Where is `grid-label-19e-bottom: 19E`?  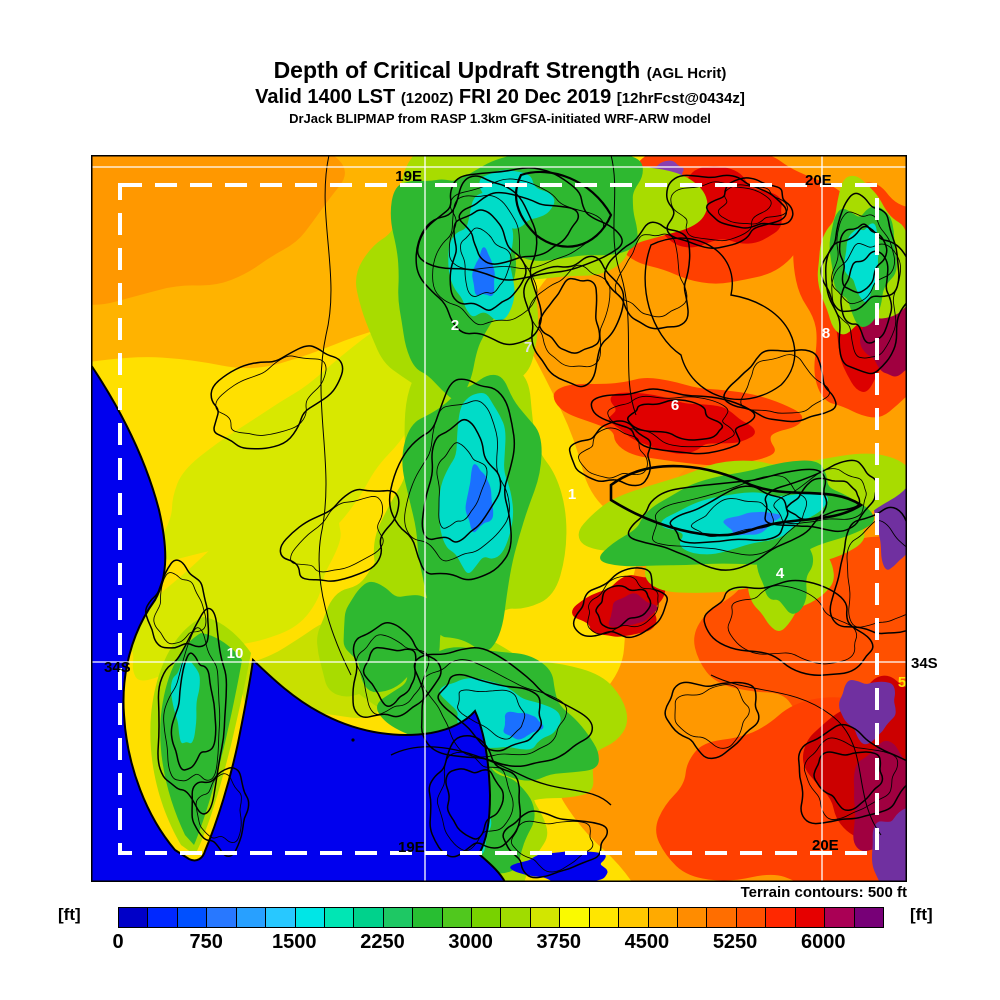
grid-label-19e-bottom: 19E is located at coordinates (411, 847).